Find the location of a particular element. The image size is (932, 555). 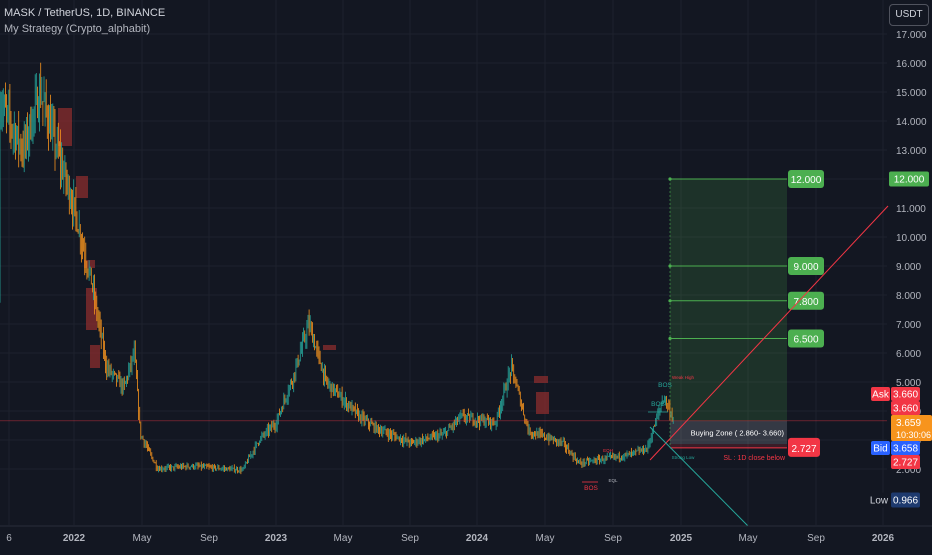

structure-label: Weak High is located at coordinates (683, 377).